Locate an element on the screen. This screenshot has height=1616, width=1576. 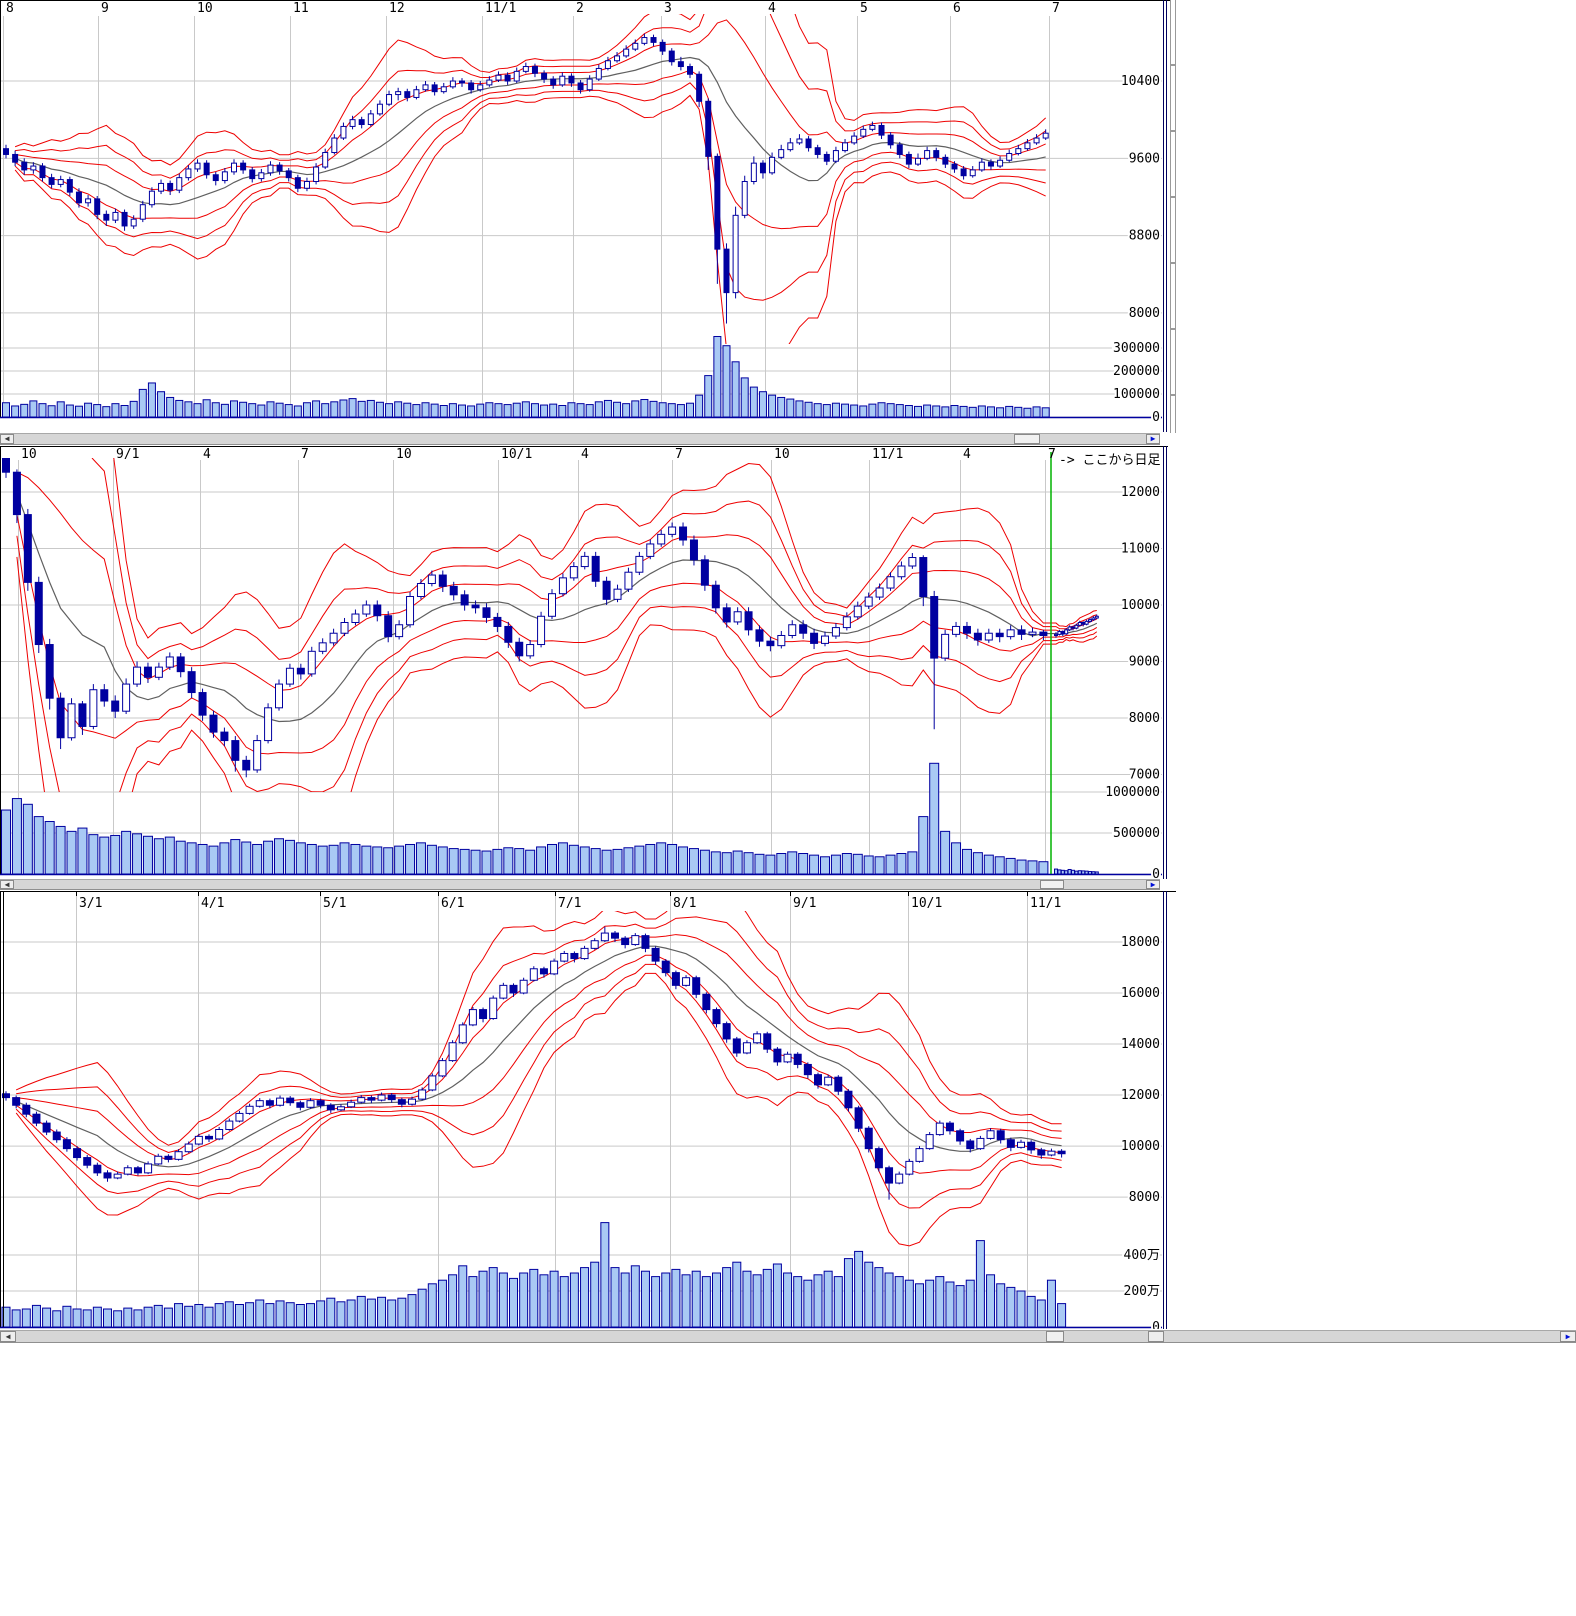
svg-text: 8/1 is located at coordinates (684, 903).